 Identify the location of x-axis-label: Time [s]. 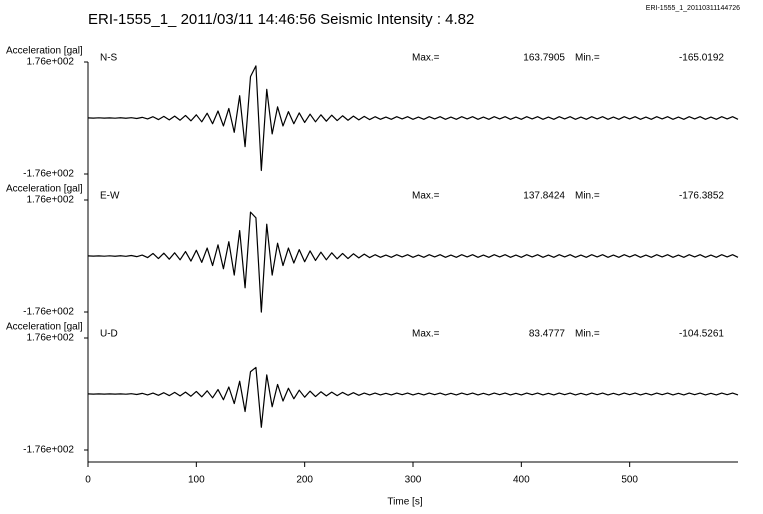
(404, 502).